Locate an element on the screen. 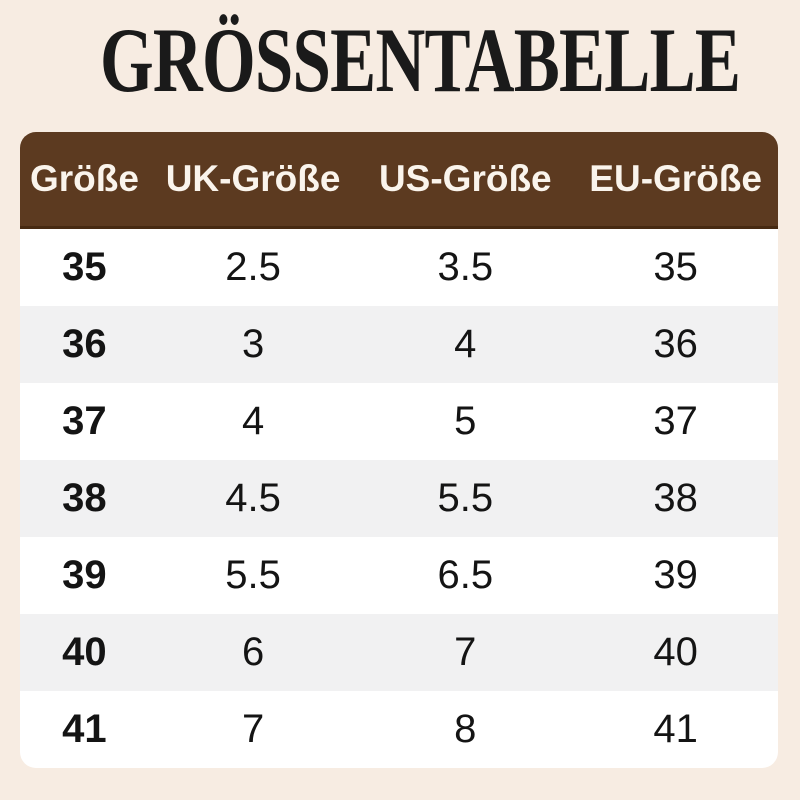 This screenshot has height=800, width=800. table-cell: 2.5 is located at coordinates (253, 267).